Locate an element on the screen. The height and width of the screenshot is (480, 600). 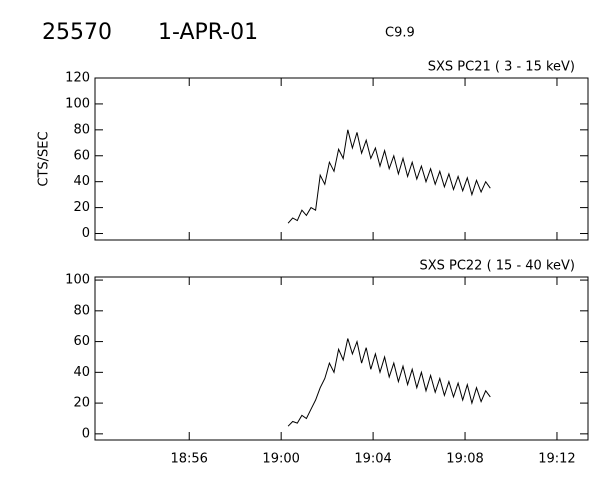
flare-class: C9.9 is located at coordinates (400, 33).